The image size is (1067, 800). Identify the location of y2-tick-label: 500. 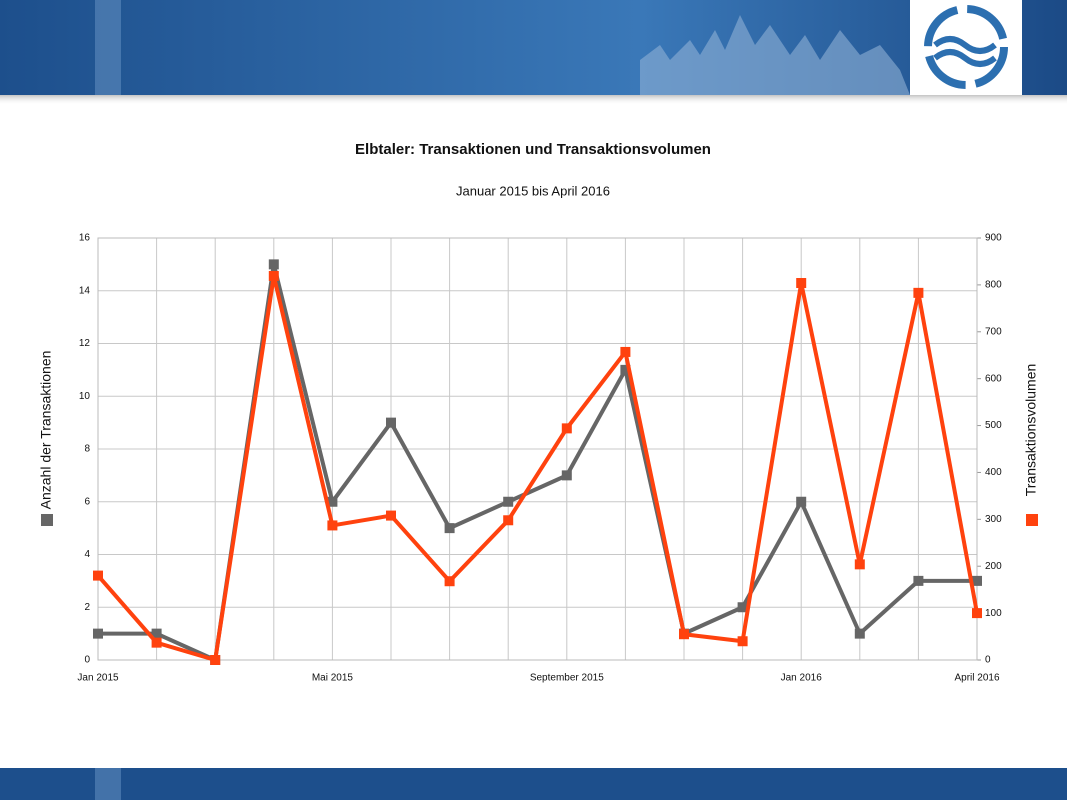
(993, 425).